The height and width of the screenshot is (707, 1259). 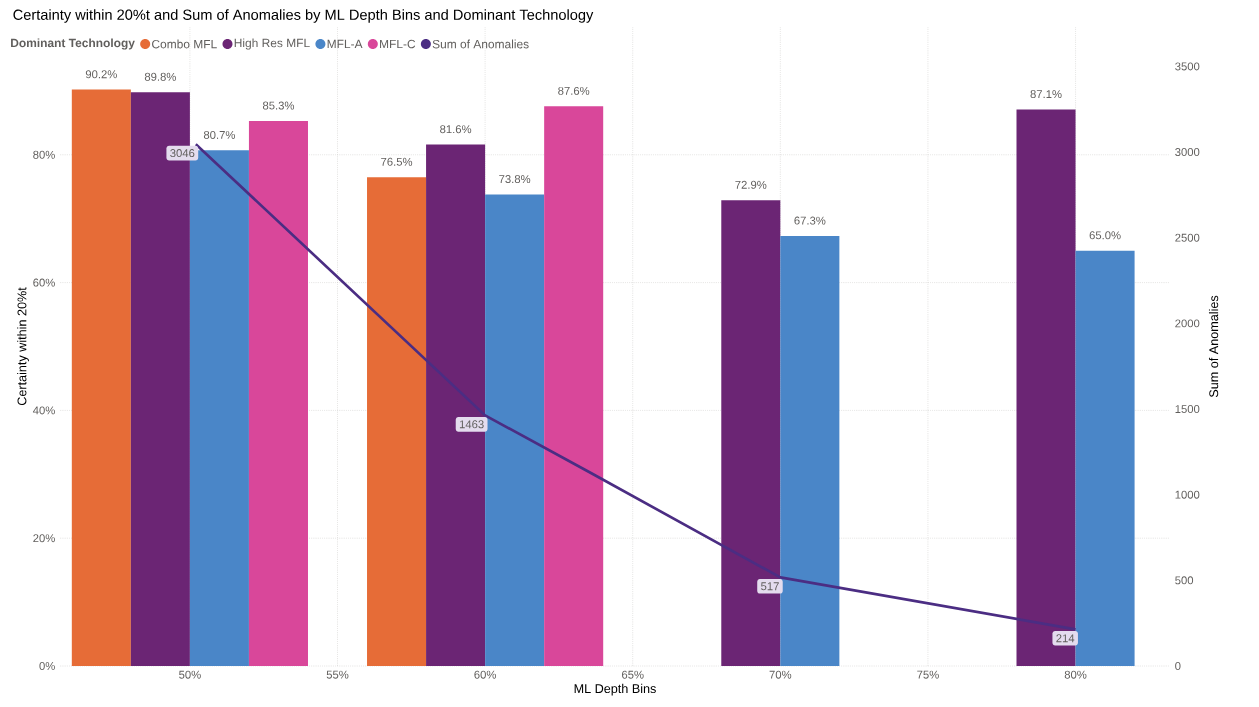 I want to click on data-label: 87.6%, so click(x=574, y=90).